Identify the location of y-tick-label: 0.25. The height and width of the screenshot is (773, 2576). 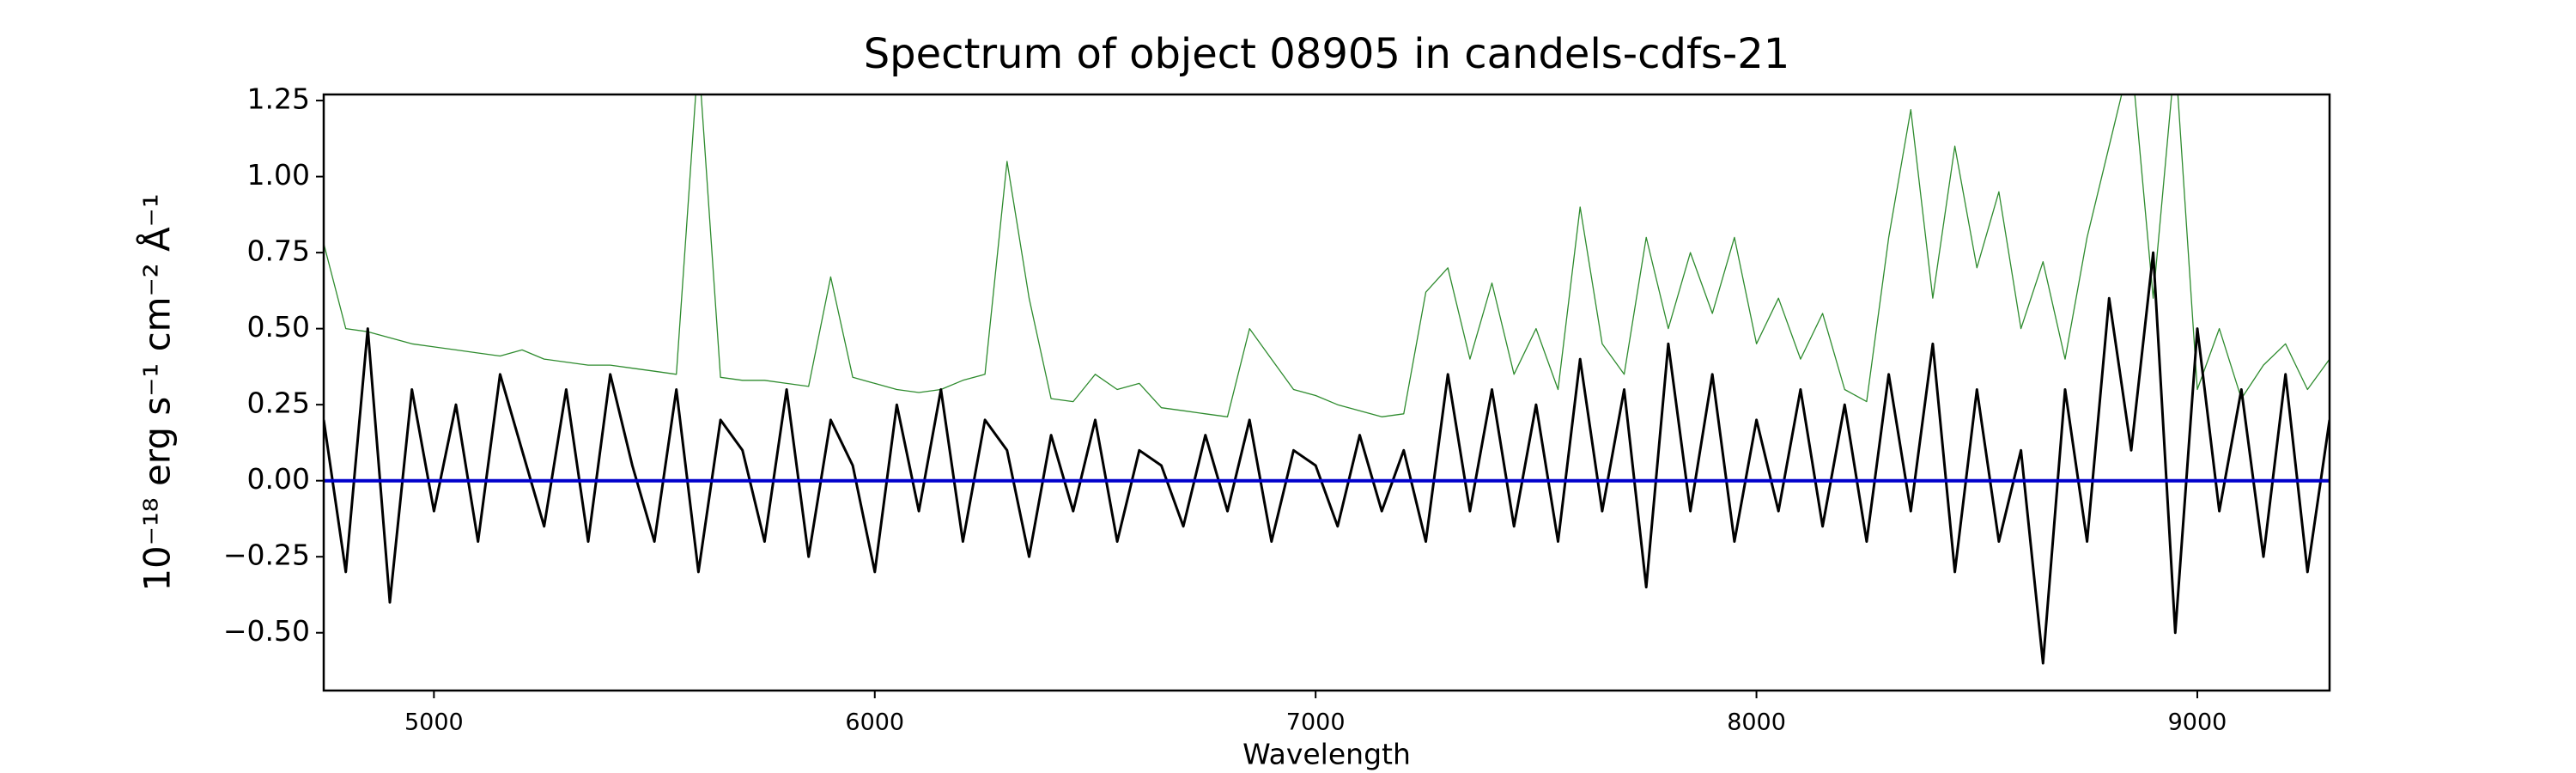
(279, 403).